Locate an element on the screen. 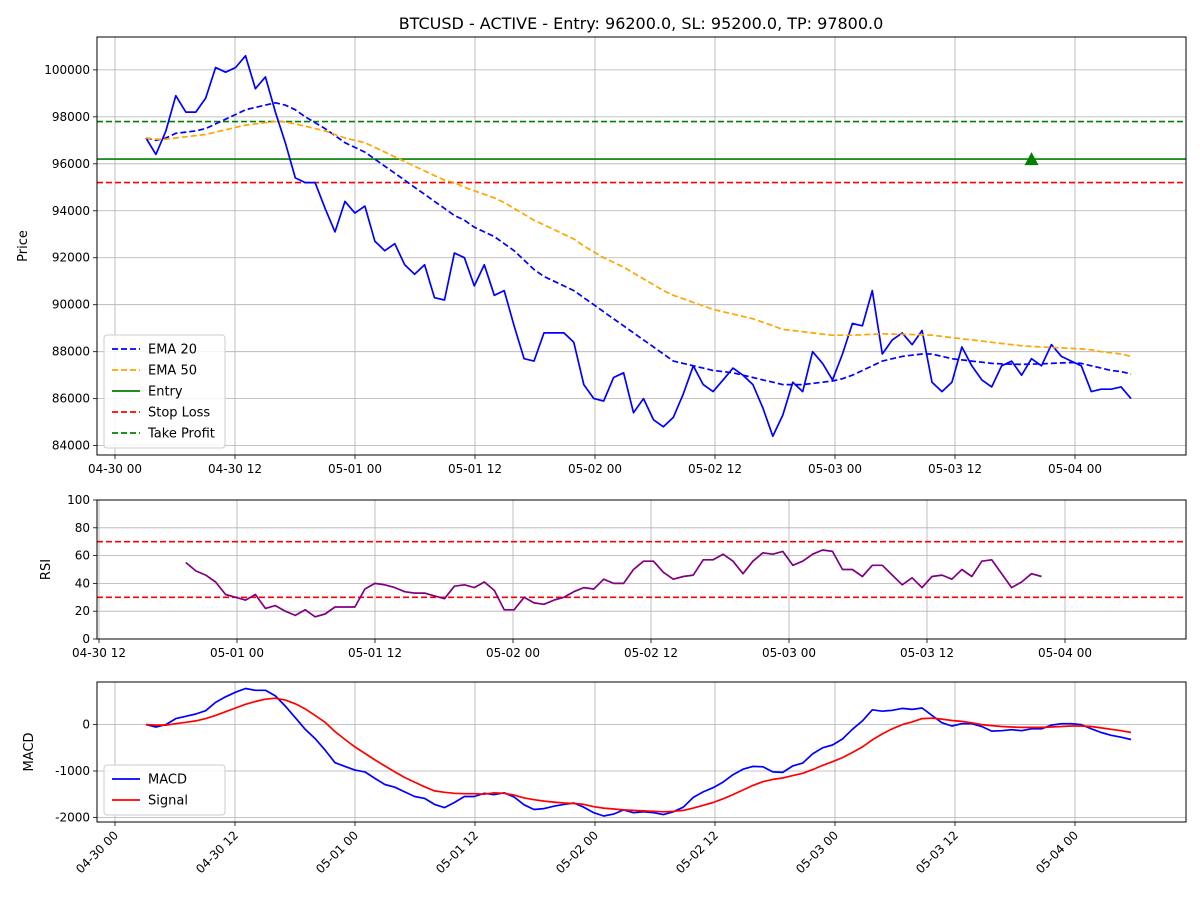  series-line-macd is located at coordinates (638, 752).